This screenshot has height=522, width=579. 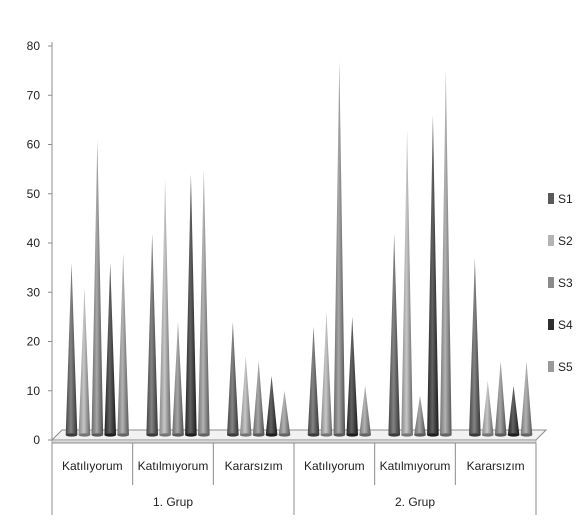 What do you see at coordinates (36, 440) in the screenshot?
I see `y-tick-label: 0` at bounding box center [36, 440].